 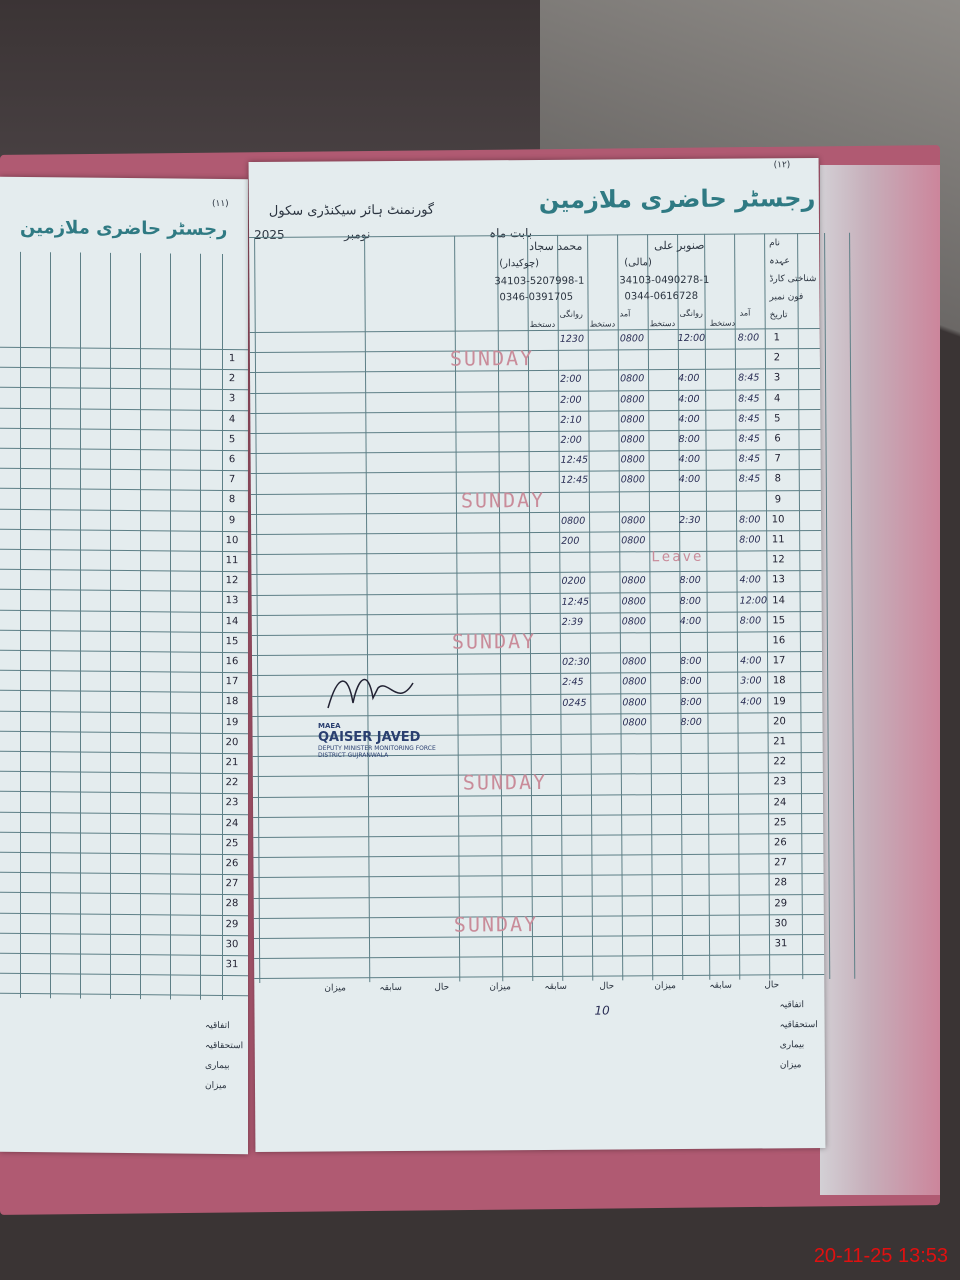 What do you see at coordinates (572, 339) in the screenshot?
I see `employee2-departure: 1230` at bounding box center [572, 339].